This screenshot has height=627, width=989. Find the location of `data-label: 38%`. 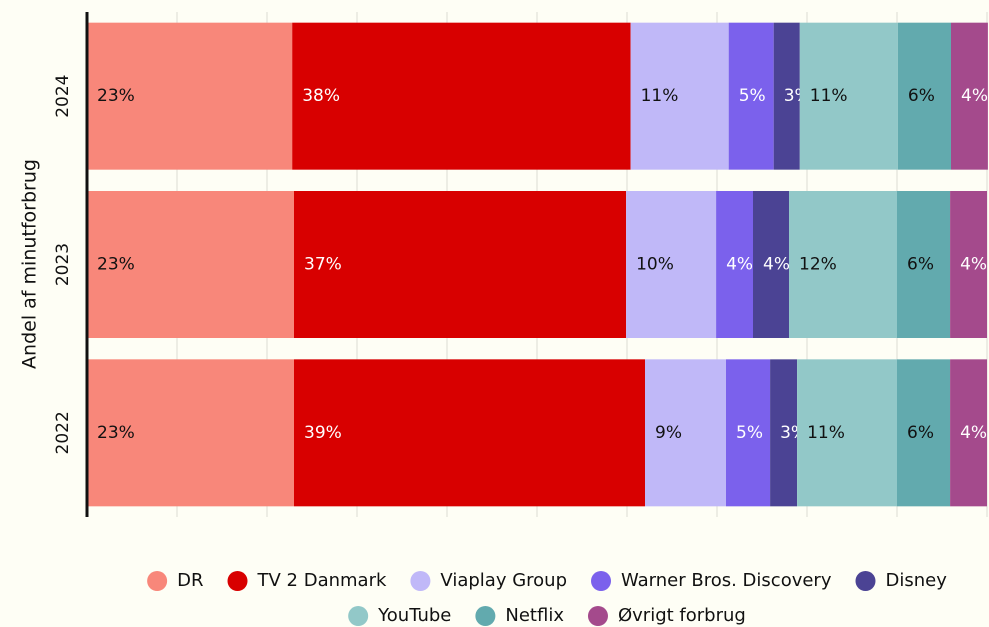

data-label: 38% is located at coordinates (321, 96).